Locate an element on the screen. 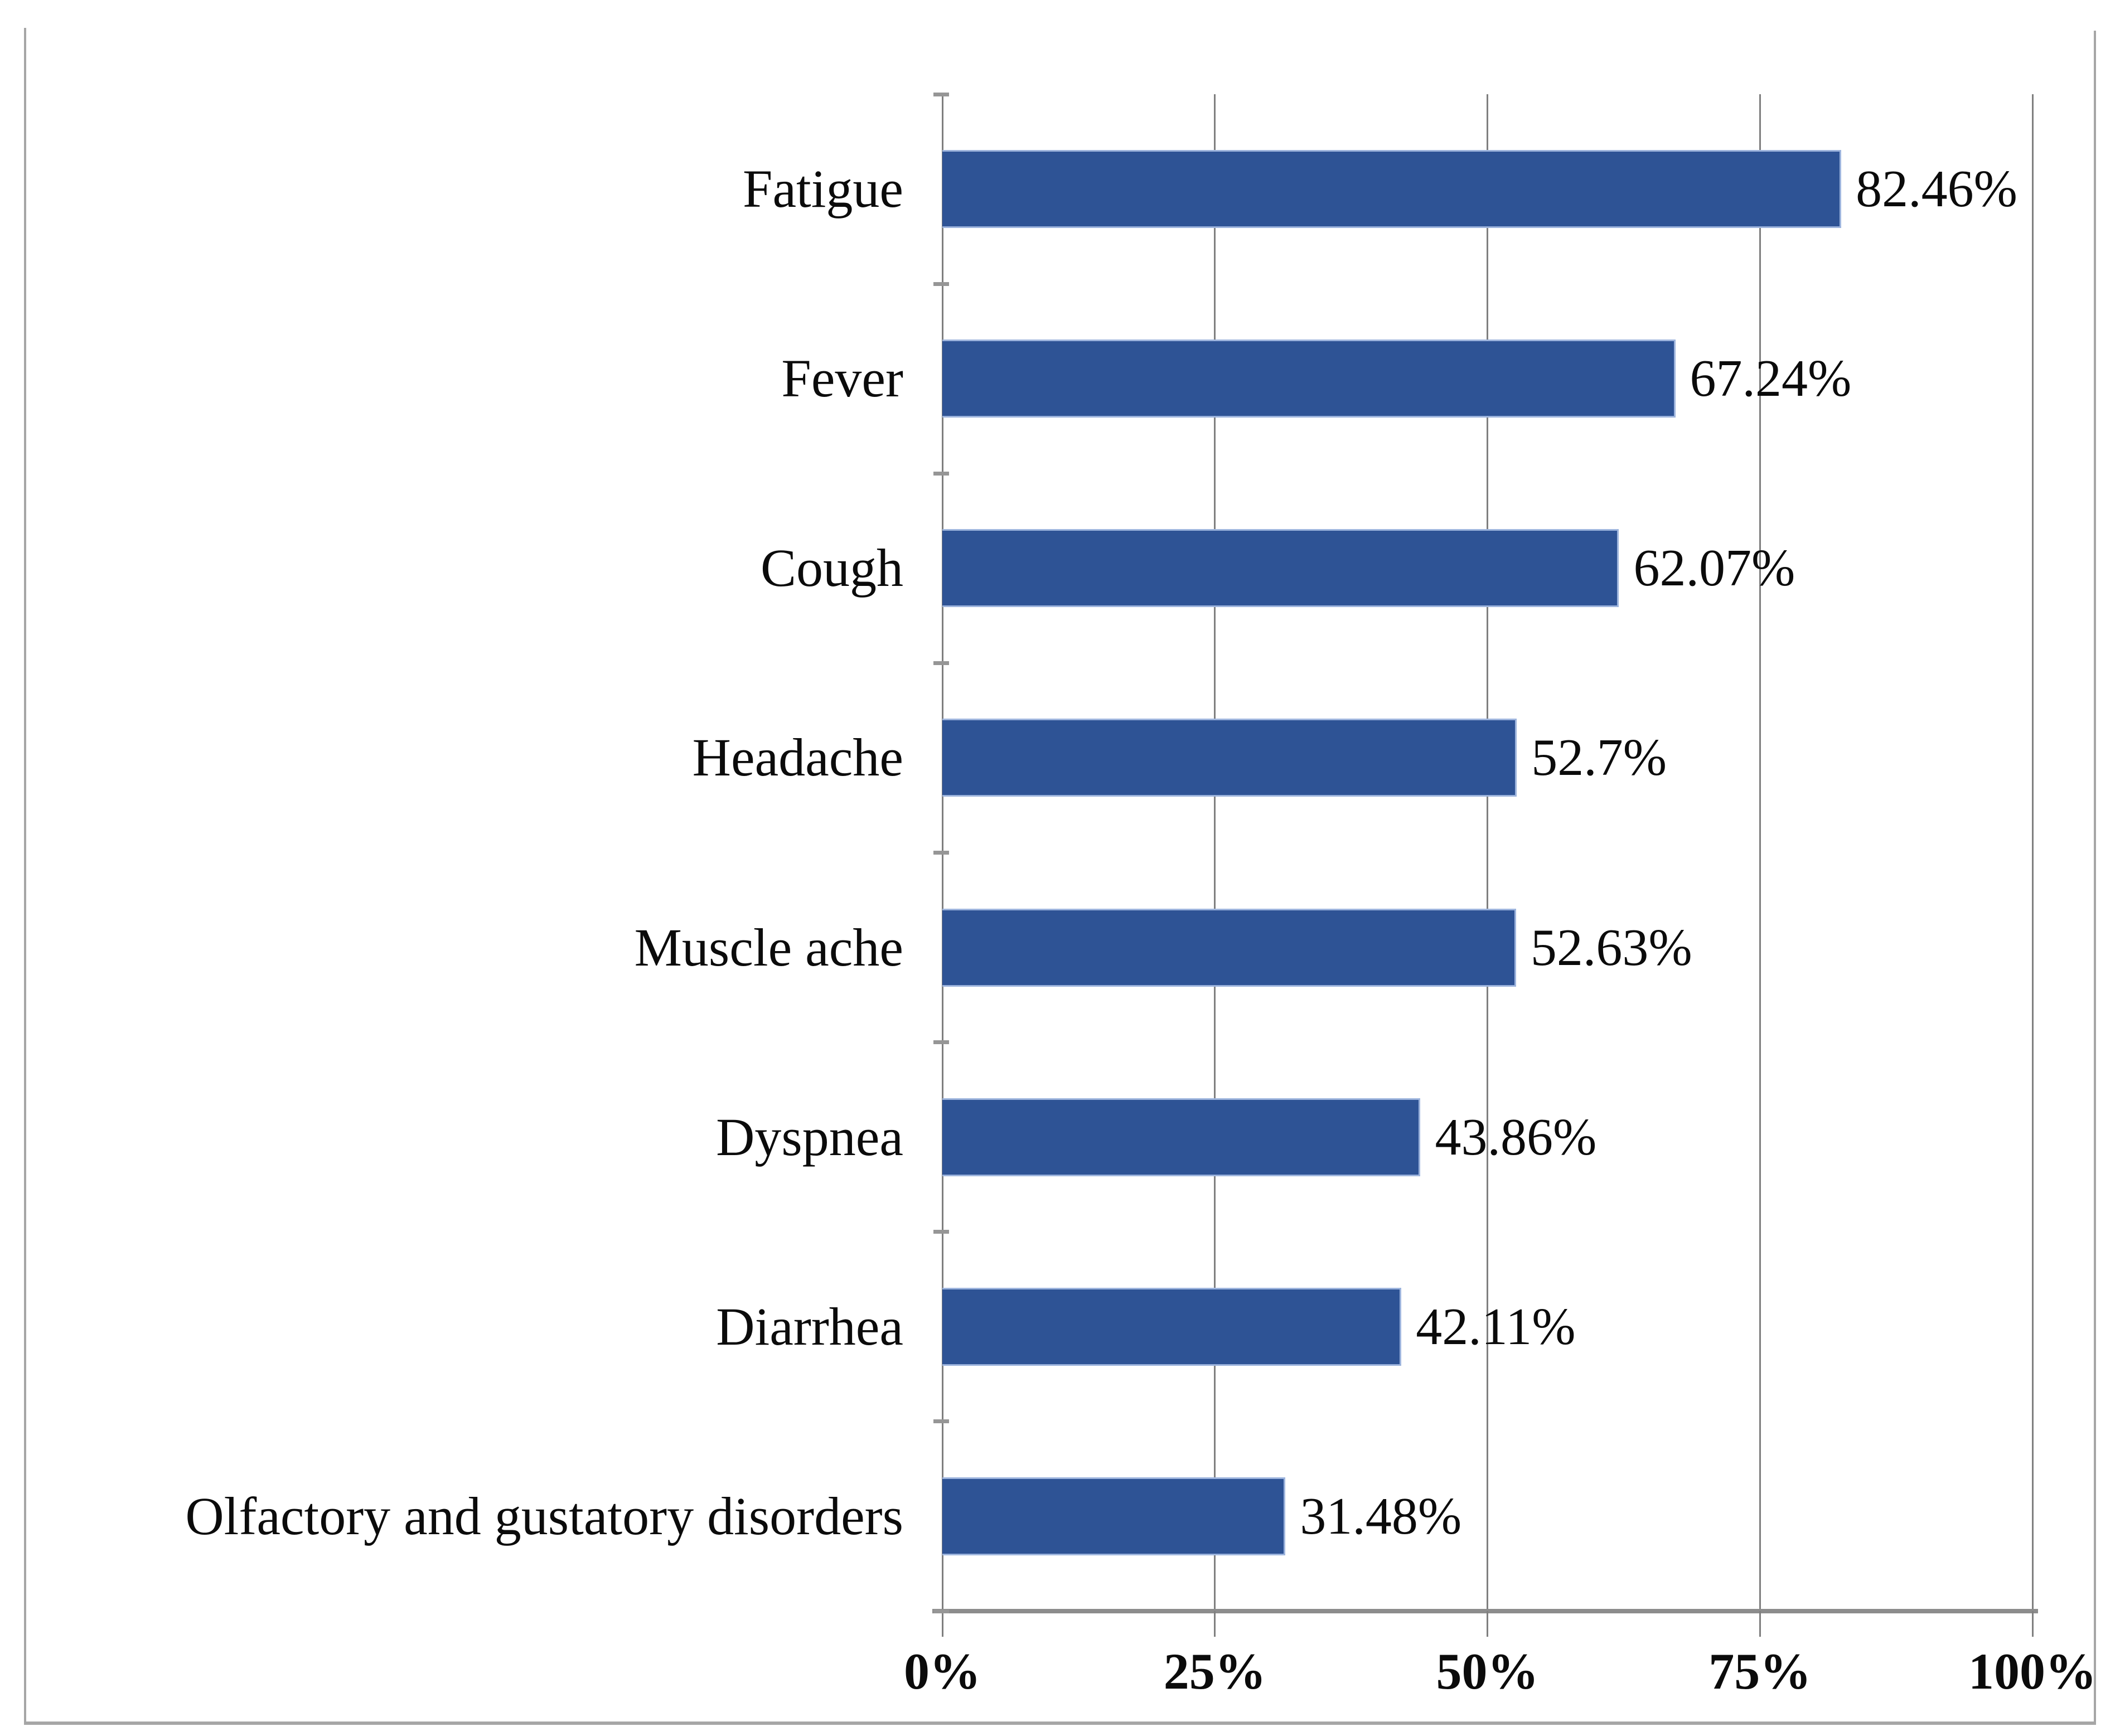 Image resolution: width=2120 pixels, height=1736 pixels. category-label: Dyspnea is located at coordinates (810, 1137).